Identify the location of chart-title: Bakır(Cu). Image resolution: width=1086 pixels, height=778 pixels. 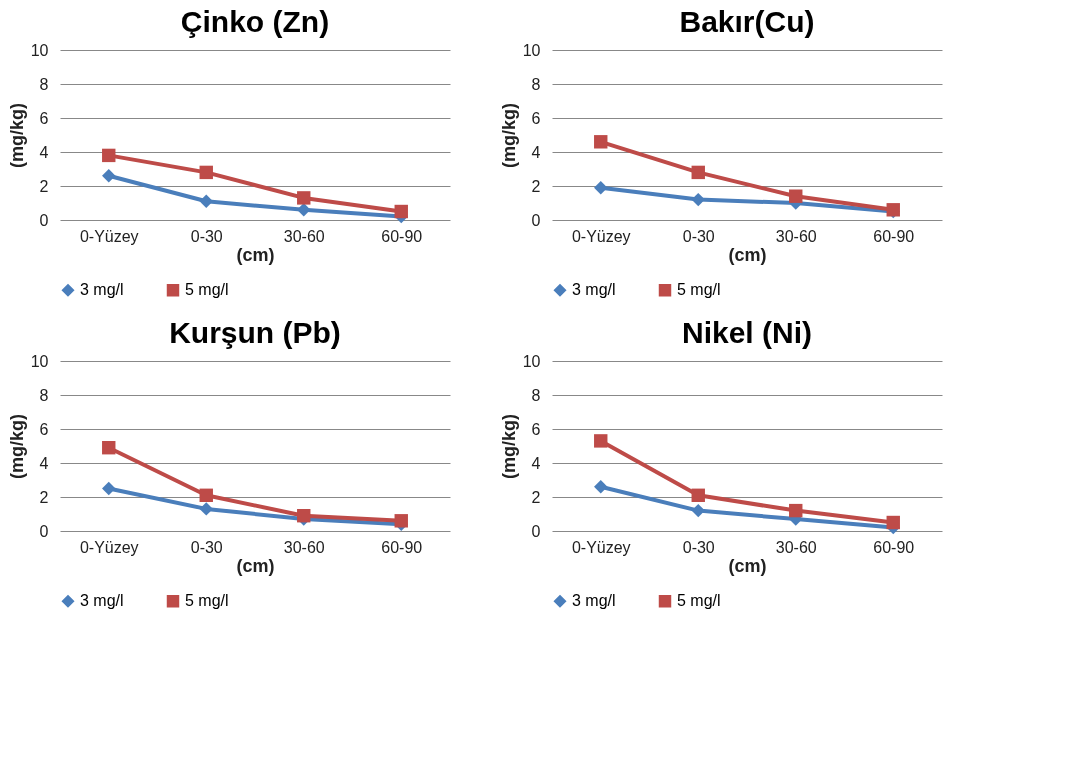
(747, 21).